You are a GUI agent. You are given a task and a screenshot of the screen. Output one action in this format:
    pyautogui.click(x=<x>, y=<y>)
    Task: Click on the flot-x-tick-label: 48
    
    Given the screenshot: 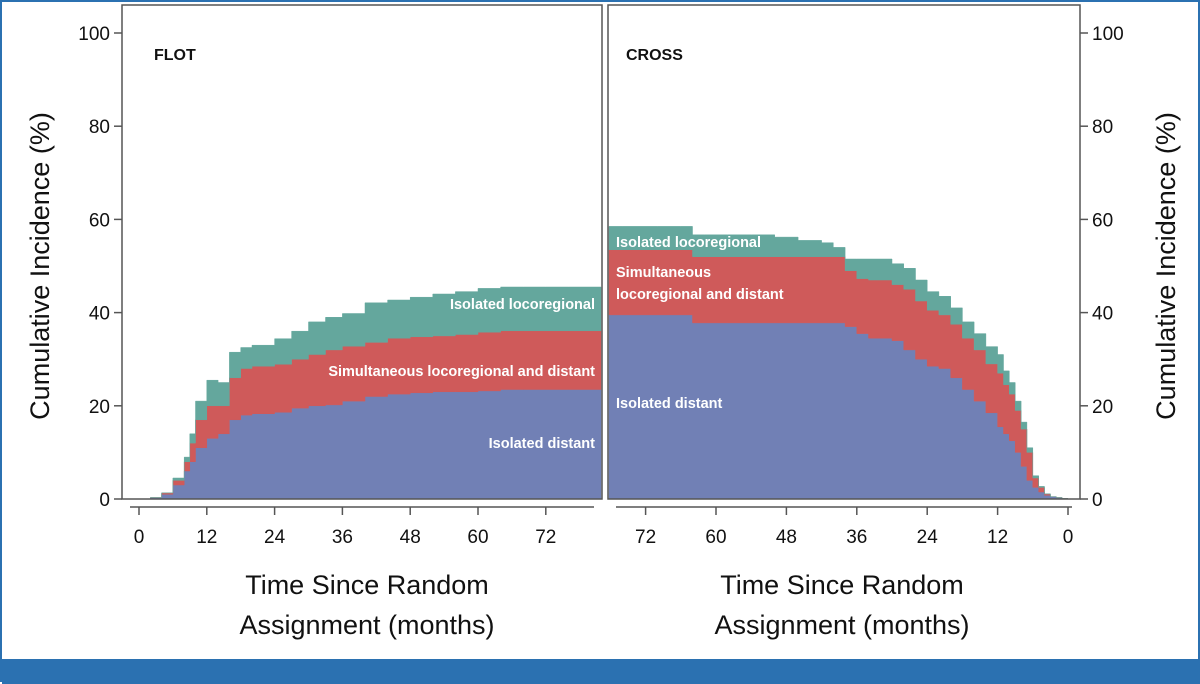 What is the action you would take?
    pyautogui.click(x=410, y=537)
    